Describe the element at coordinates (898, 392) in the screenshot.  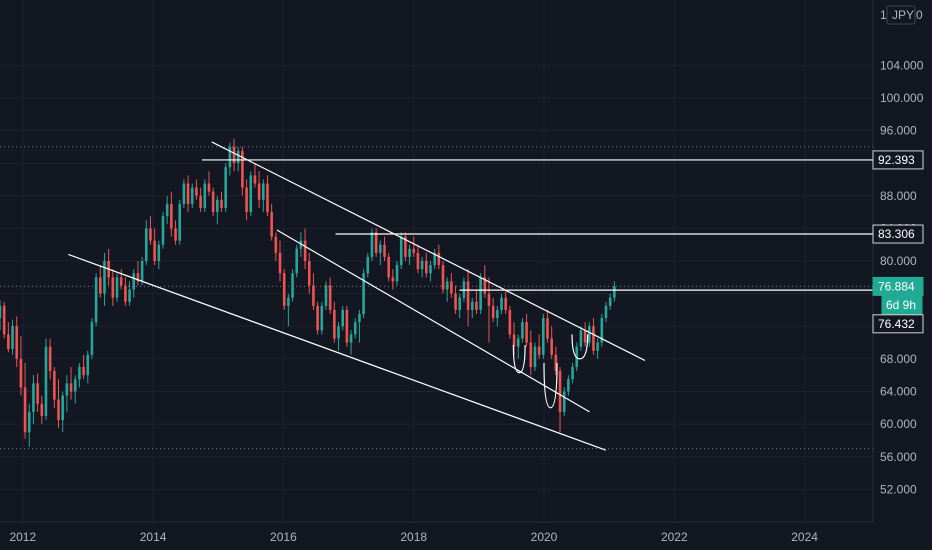
I see `price-tick-label: 64.000` at that location.